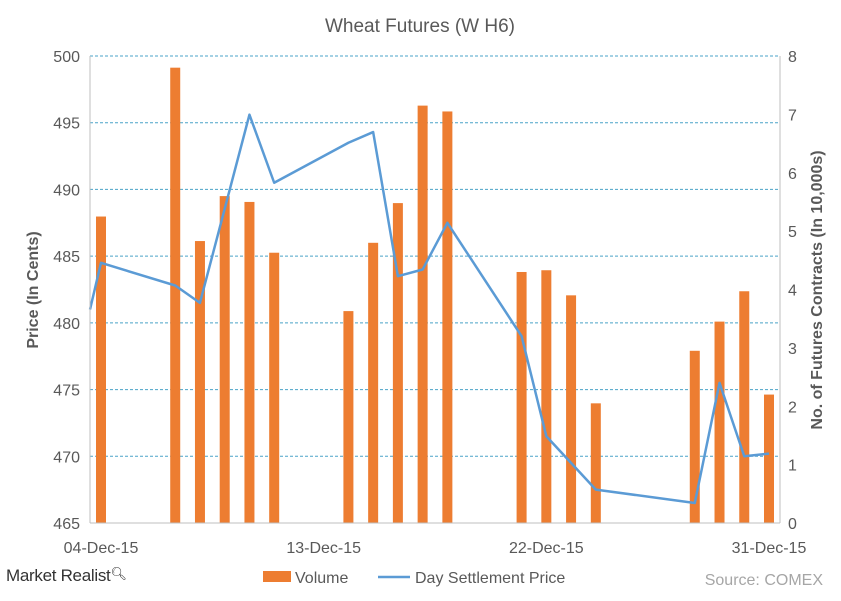  Describe the element at coordinates (420, 26) in the screenshot. I see `chart-title: Wheat Futures (W H6)` at that location.